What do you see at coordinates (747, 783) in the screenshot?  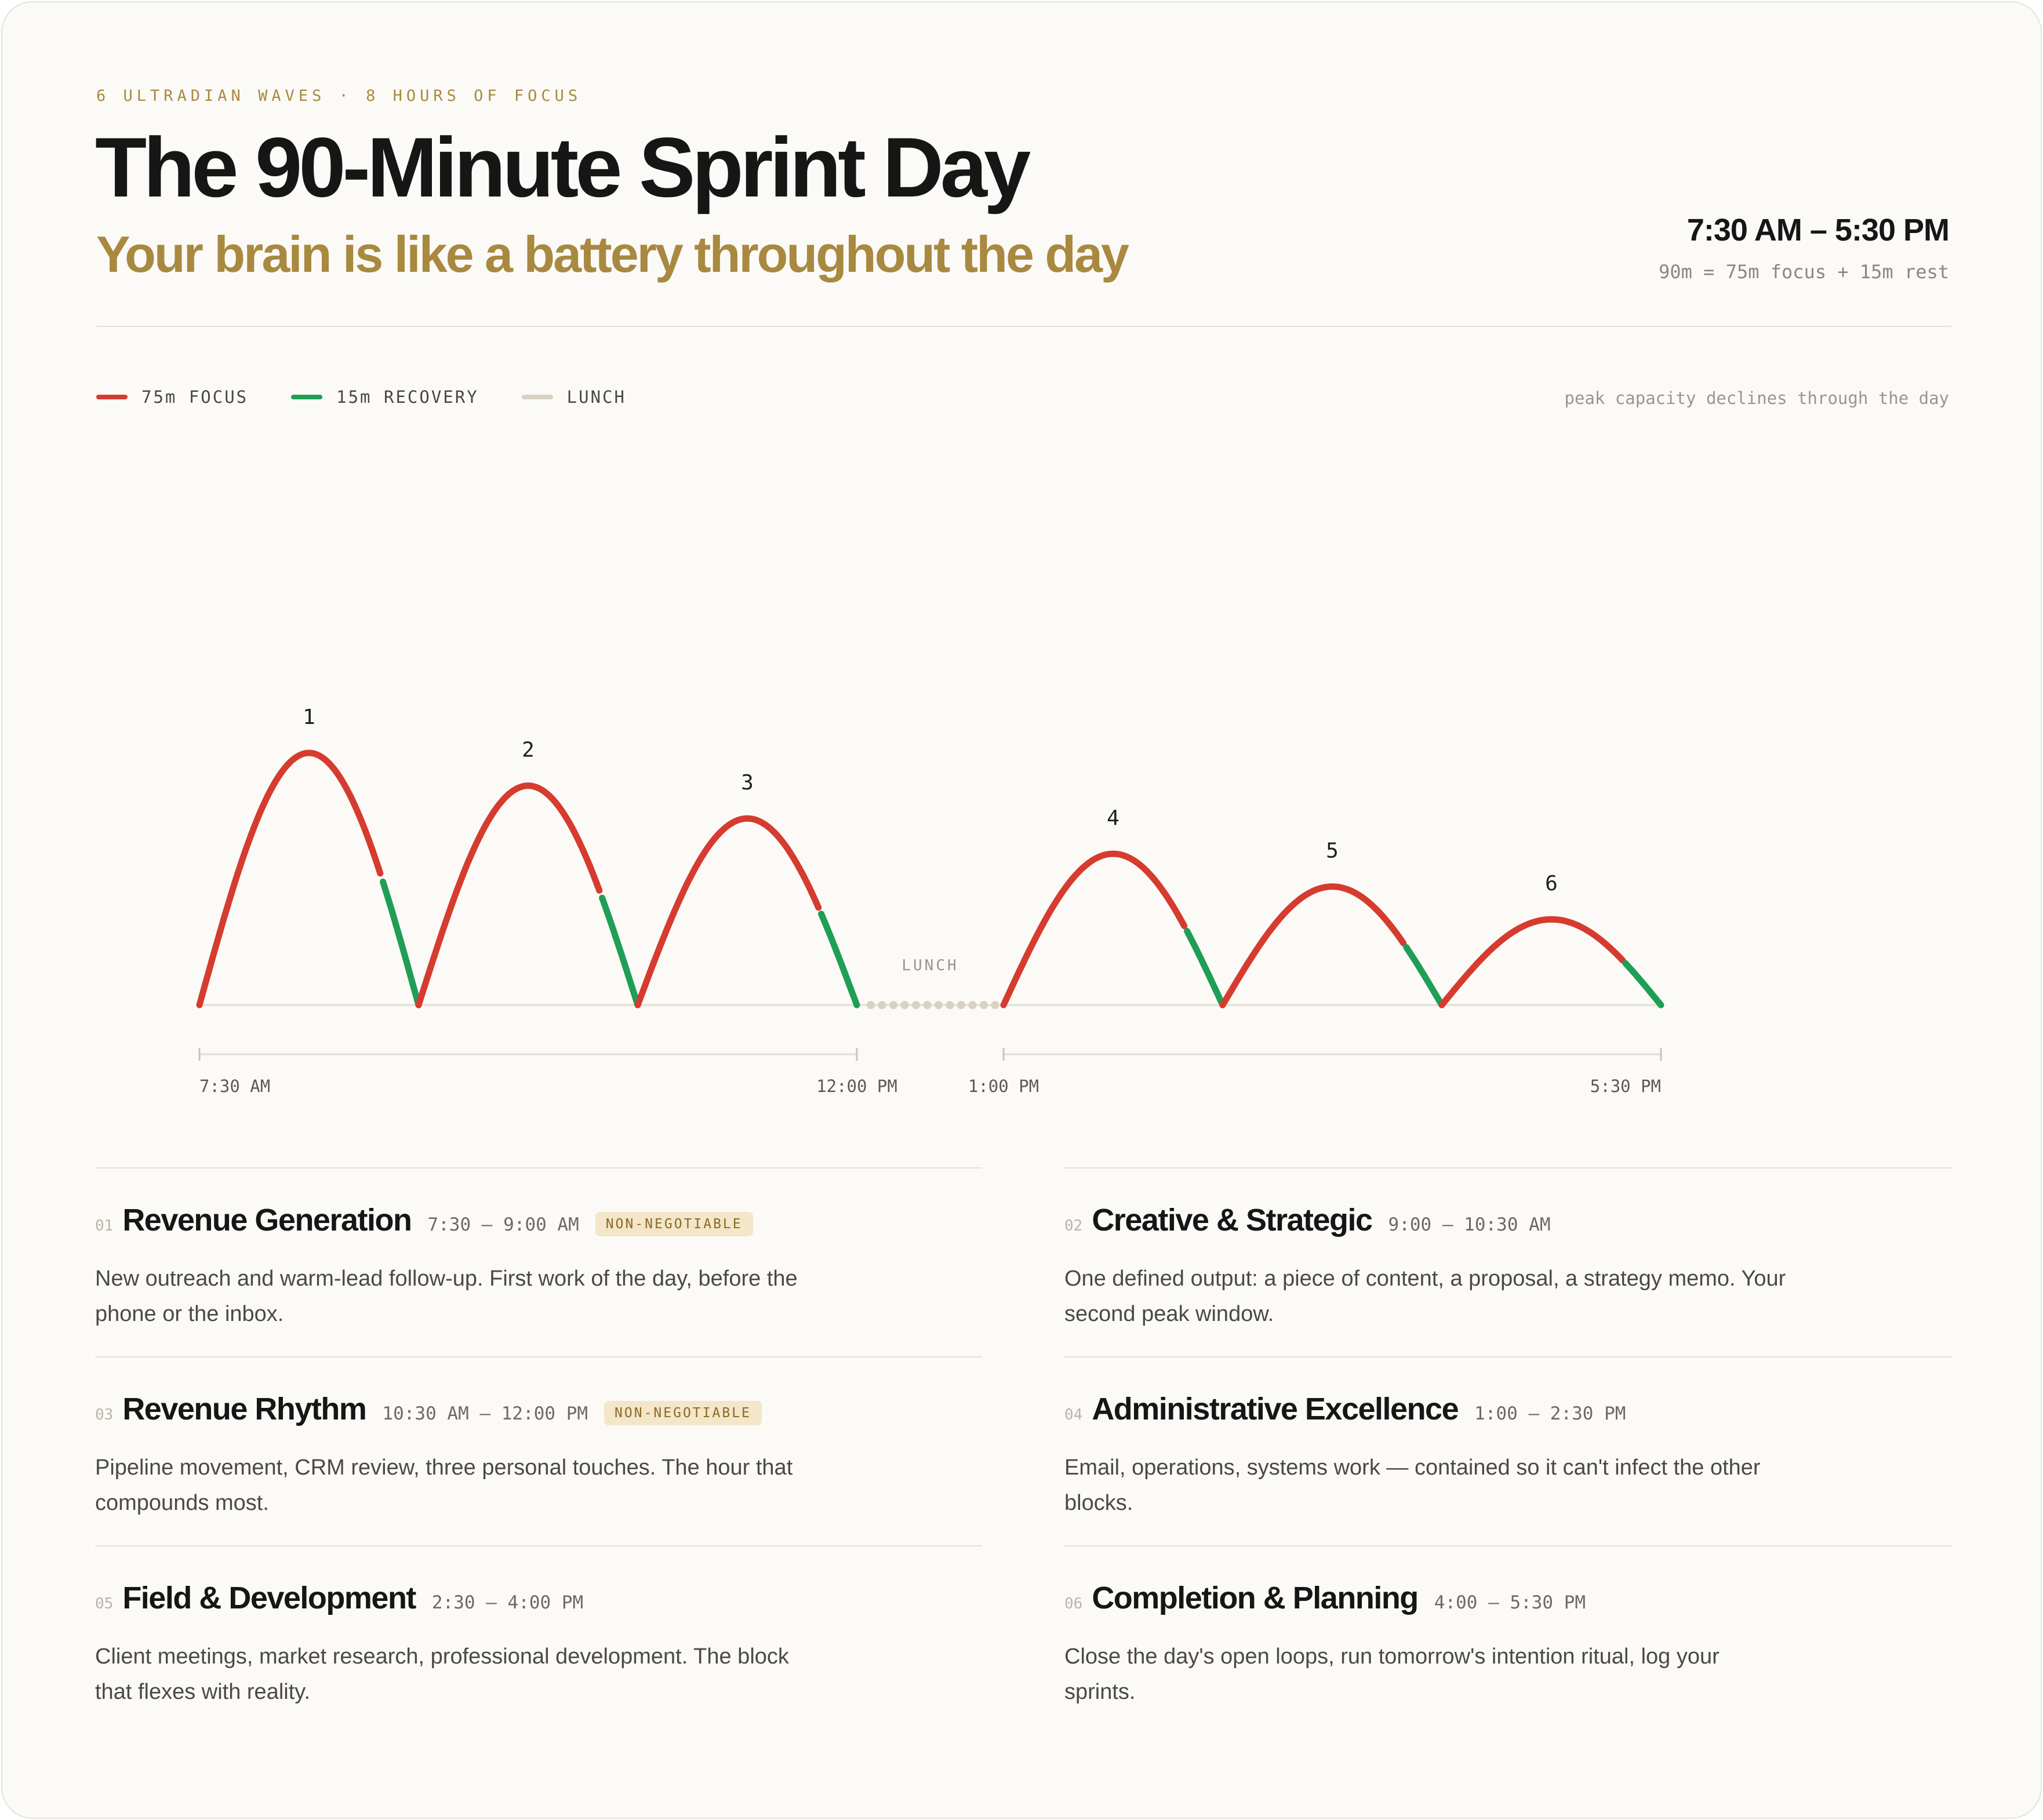 I see `wave-3-label: 3` at bounding box center [747, 783].